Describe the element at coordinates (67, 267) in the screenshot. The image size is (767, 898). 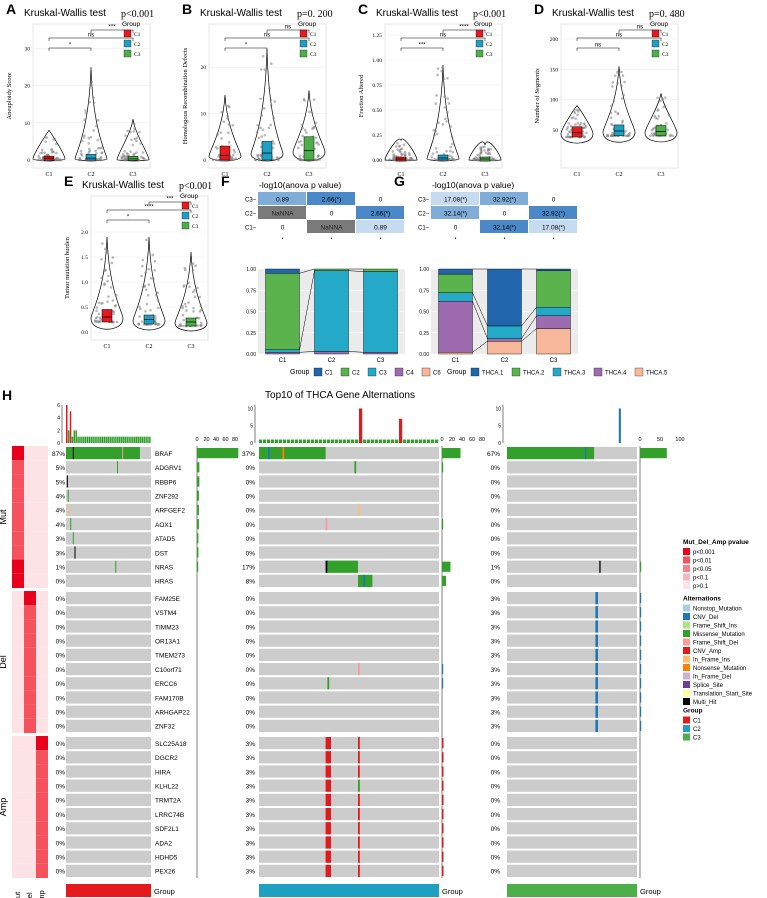
I see `y-axis-label: Tumor mutation burden` at that location.